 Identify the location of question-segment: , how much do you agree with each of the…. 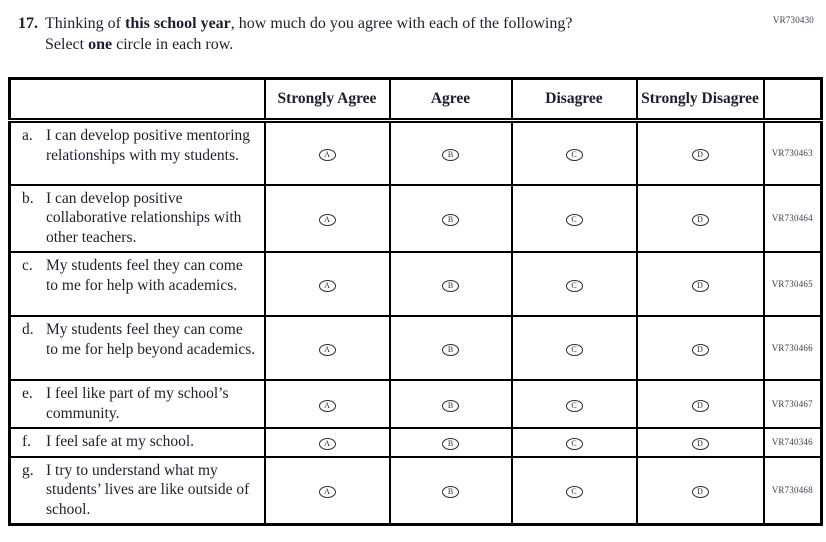
(401, 23).